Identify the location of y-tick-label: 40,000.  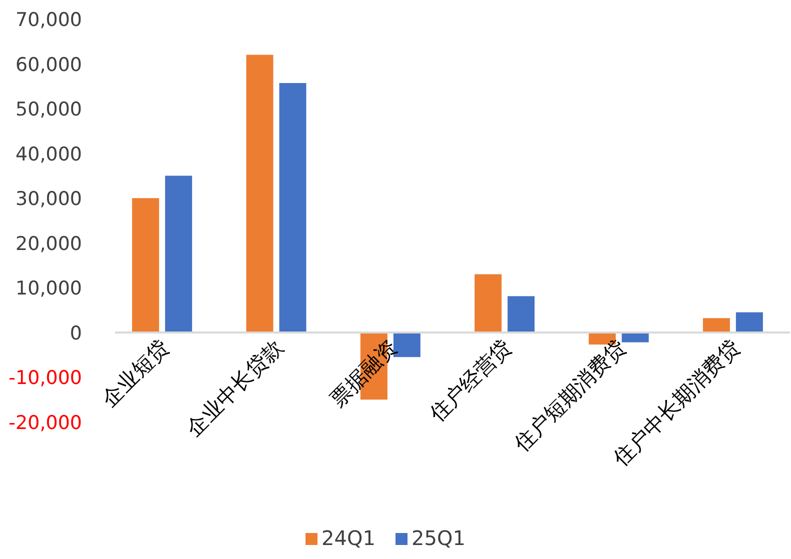
(49, 154).